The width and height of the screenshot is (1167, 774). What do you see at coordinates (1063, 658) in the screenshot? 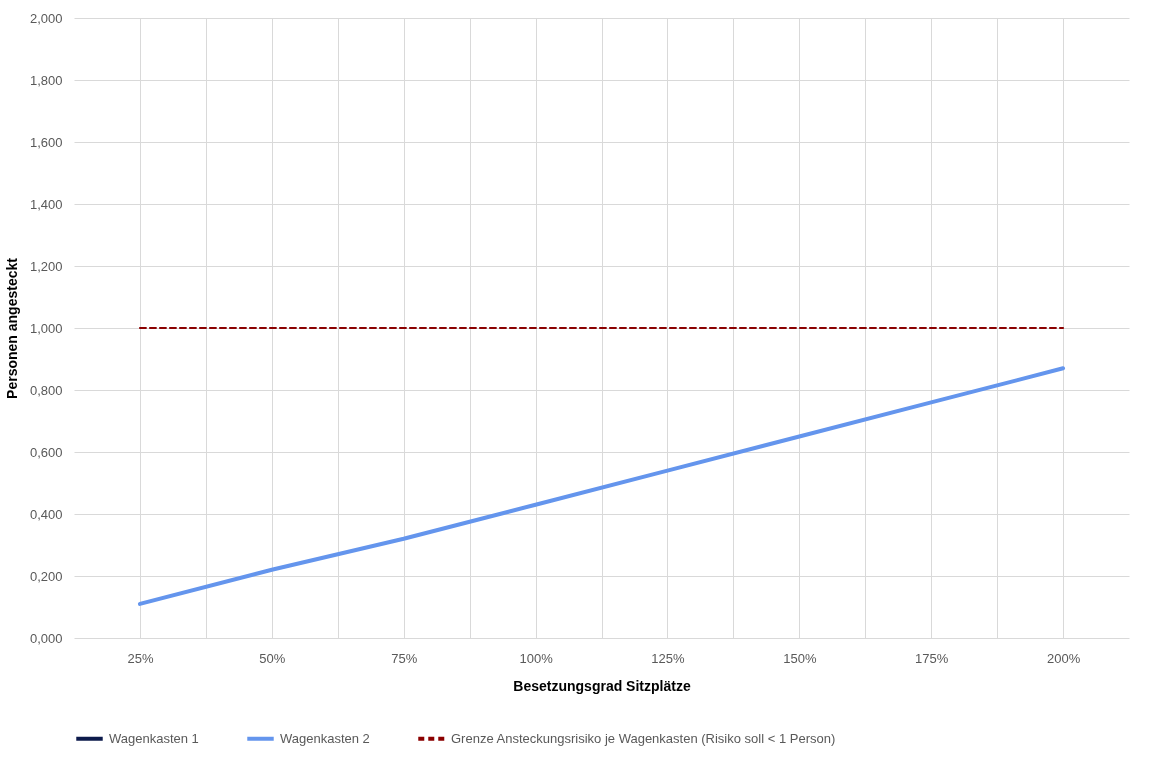
I see `x-tick-label: 200%` at bounding box center [1063, 658].